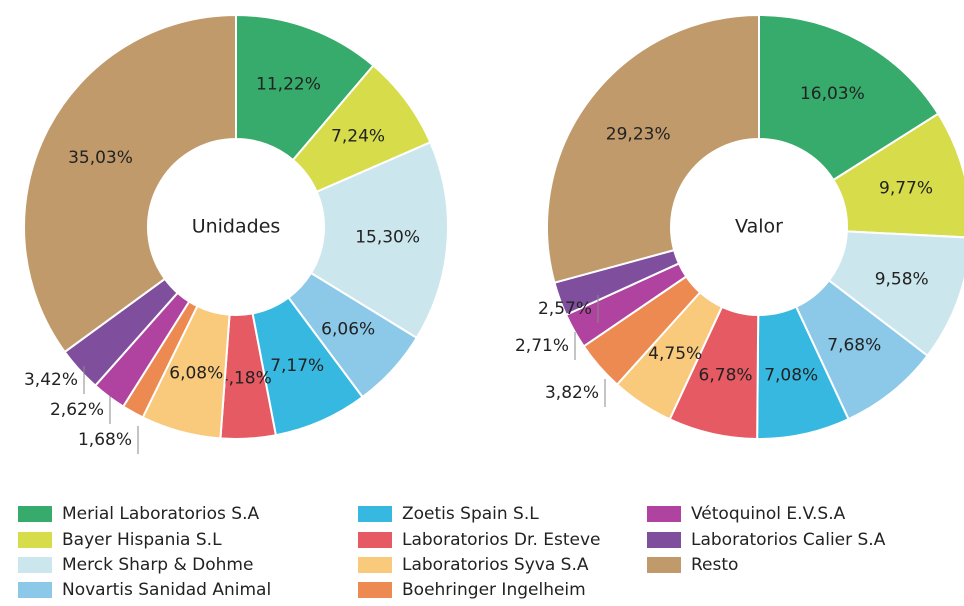  Describe the element at coordinates (157, 565) in the screenshot. I see `legend-label: Merck Sharp & Dohme` at that location.